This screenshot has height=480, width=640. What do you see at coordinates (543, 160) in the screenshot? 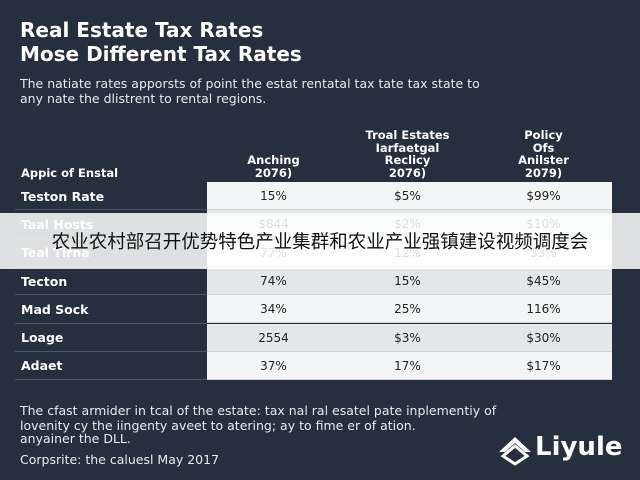
I see `header-line: Anilster` at bounding box center [543, 160].